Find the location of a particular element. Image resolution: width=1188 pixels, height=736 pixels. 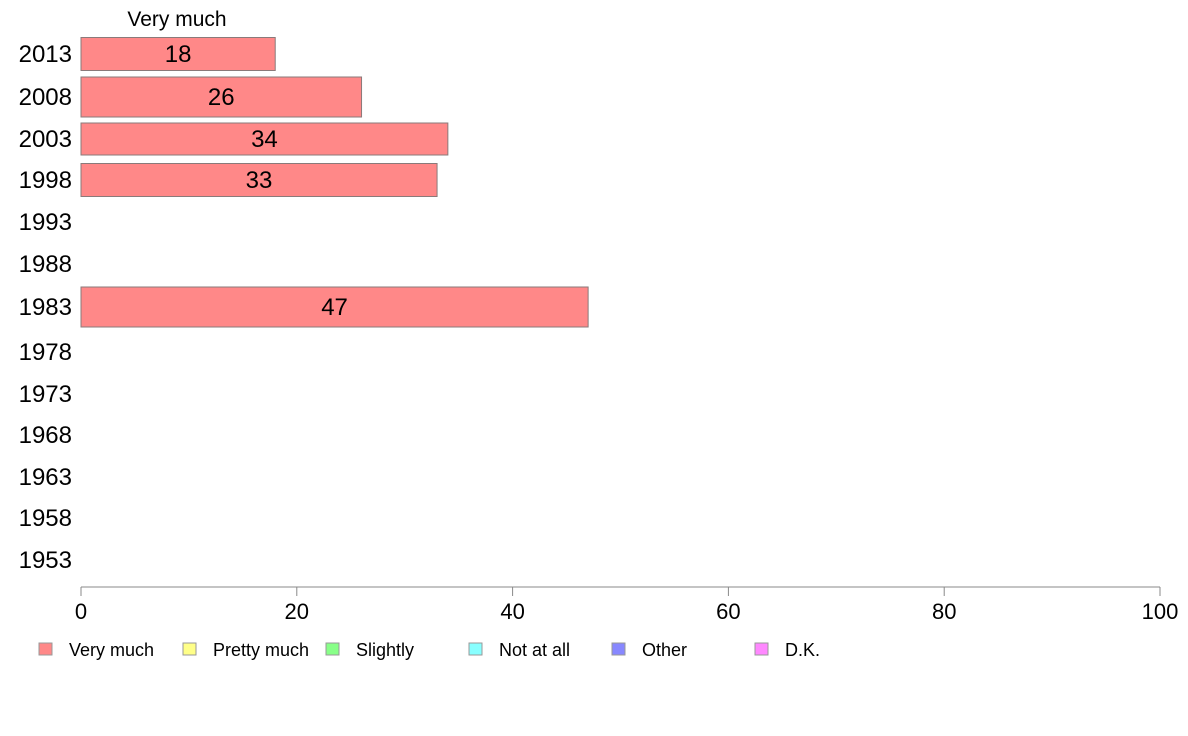

legend-label: Not at all is located at coordinates (534, 650).